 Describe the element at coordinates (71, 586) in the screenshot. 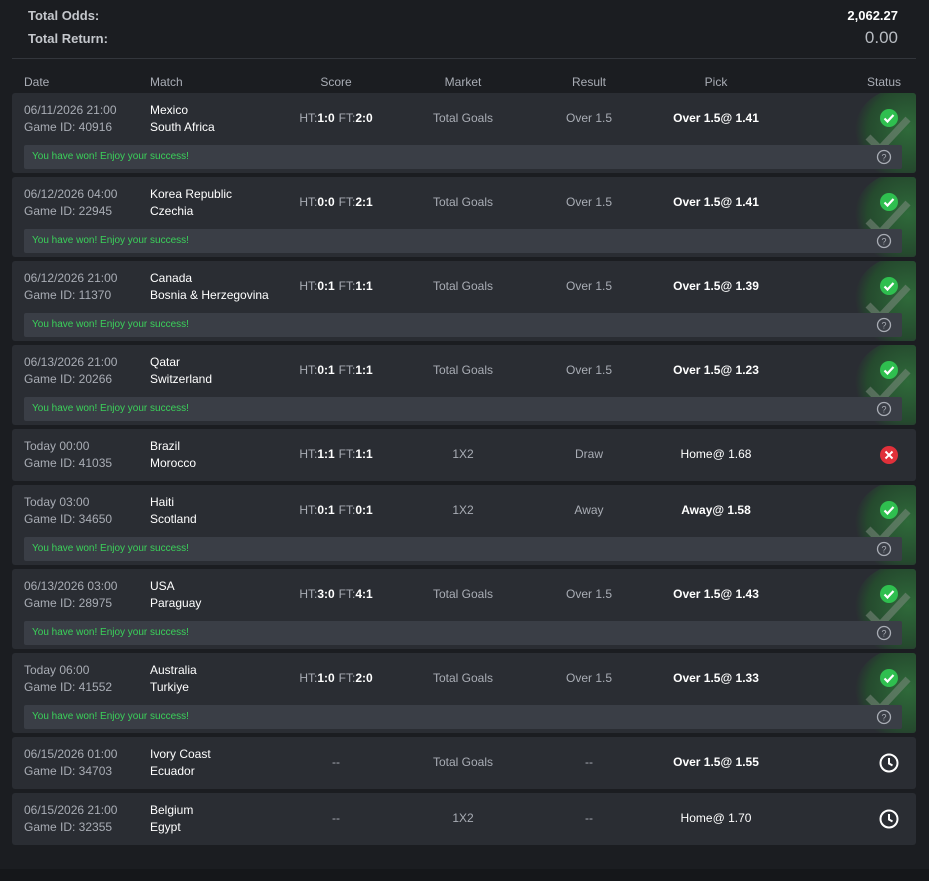

I see `date: 06/13/2026 03:00` at that location.